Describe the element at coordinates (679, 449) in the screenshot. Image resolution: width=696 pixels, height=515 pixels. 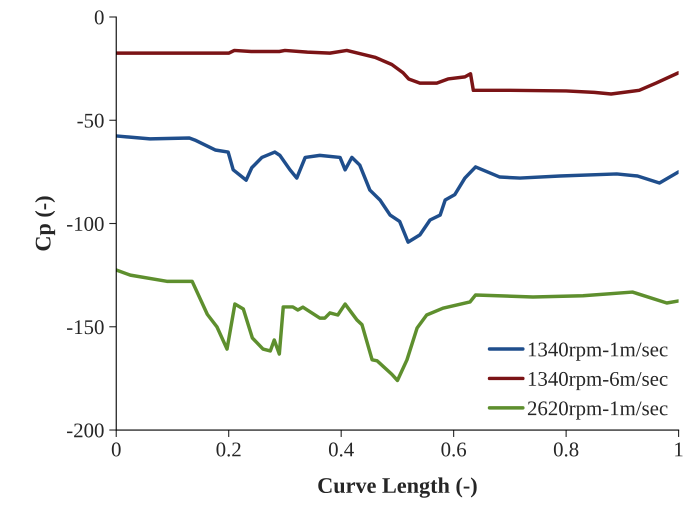
I see `x-tick-label: 1` at that location.